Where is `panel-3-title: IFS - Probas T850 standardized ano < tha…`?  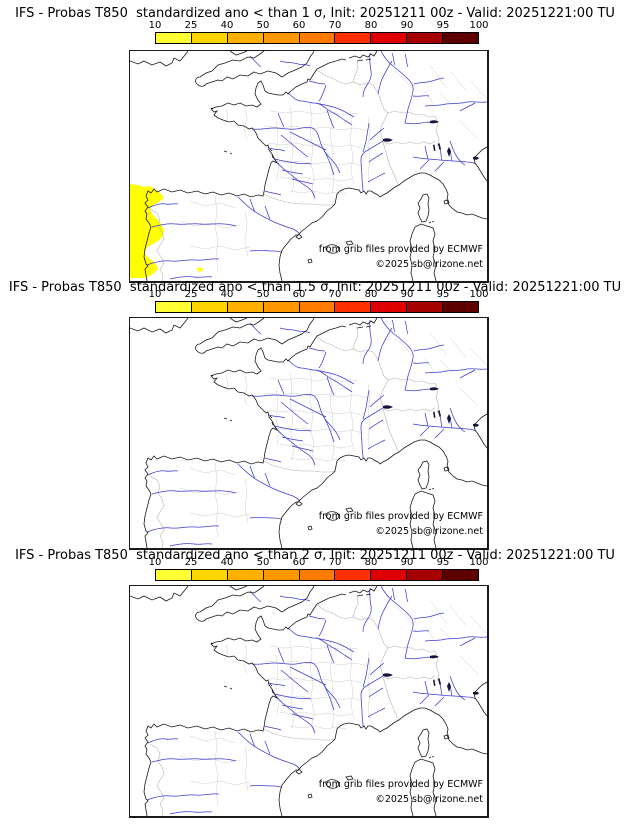 panel-3-title: IFS - Probas T850 standardized ano < tha… is located at coordinates (315, 555).